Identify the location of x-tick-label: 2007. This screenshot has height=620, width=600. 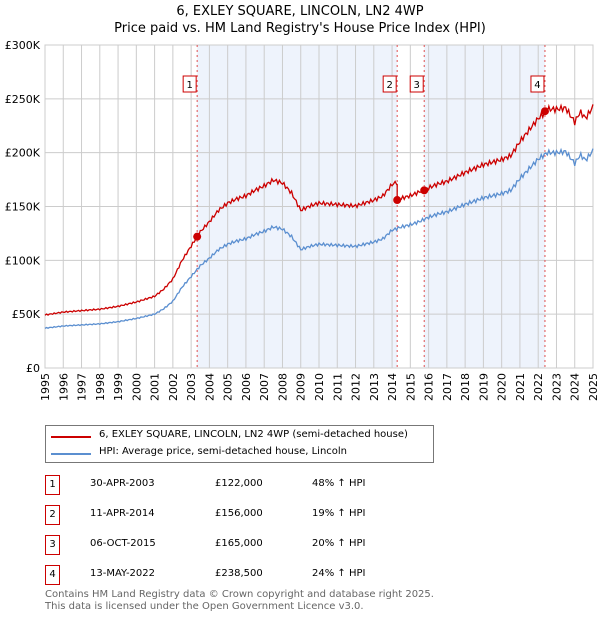
(264, 387).